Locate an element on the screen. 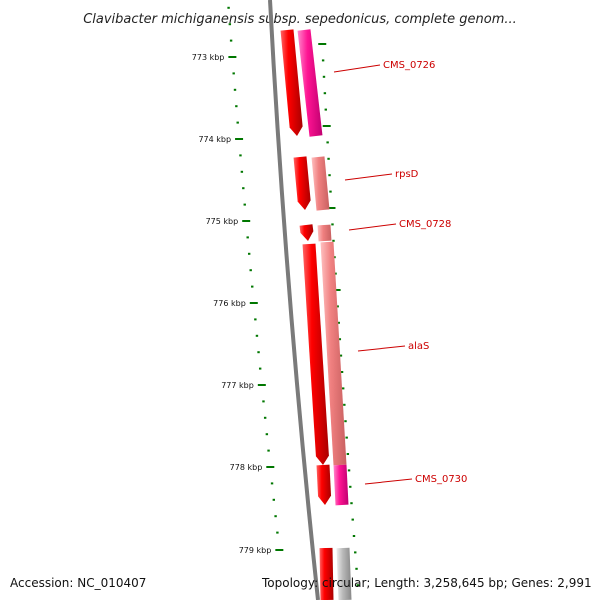 The width and height of the screenshot is (600, 600). gene-label: alaS is located at coordinates (418, 346).